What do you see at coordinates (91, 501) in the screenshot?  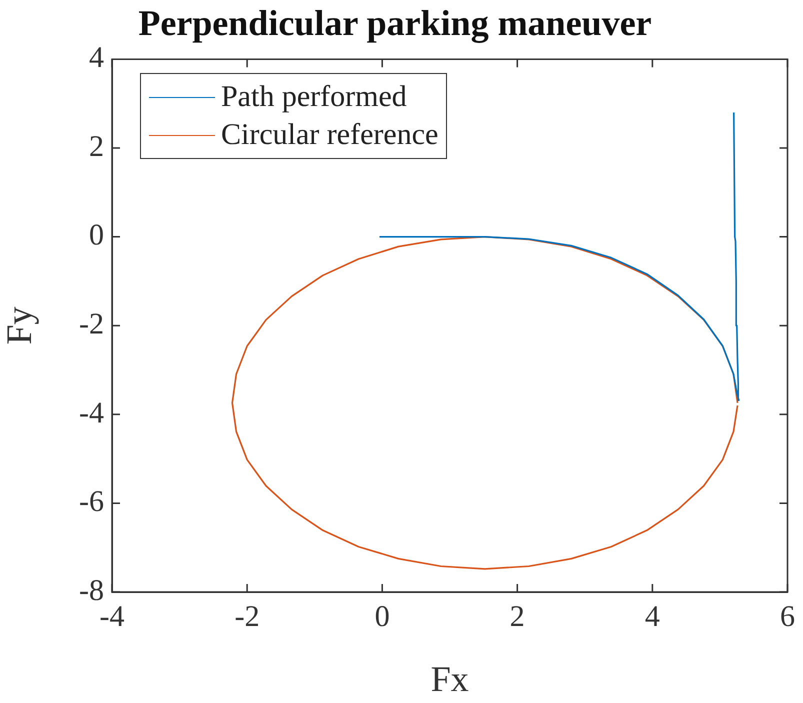 I see `y-tick-label: -6` at bounding box center [91, 501].